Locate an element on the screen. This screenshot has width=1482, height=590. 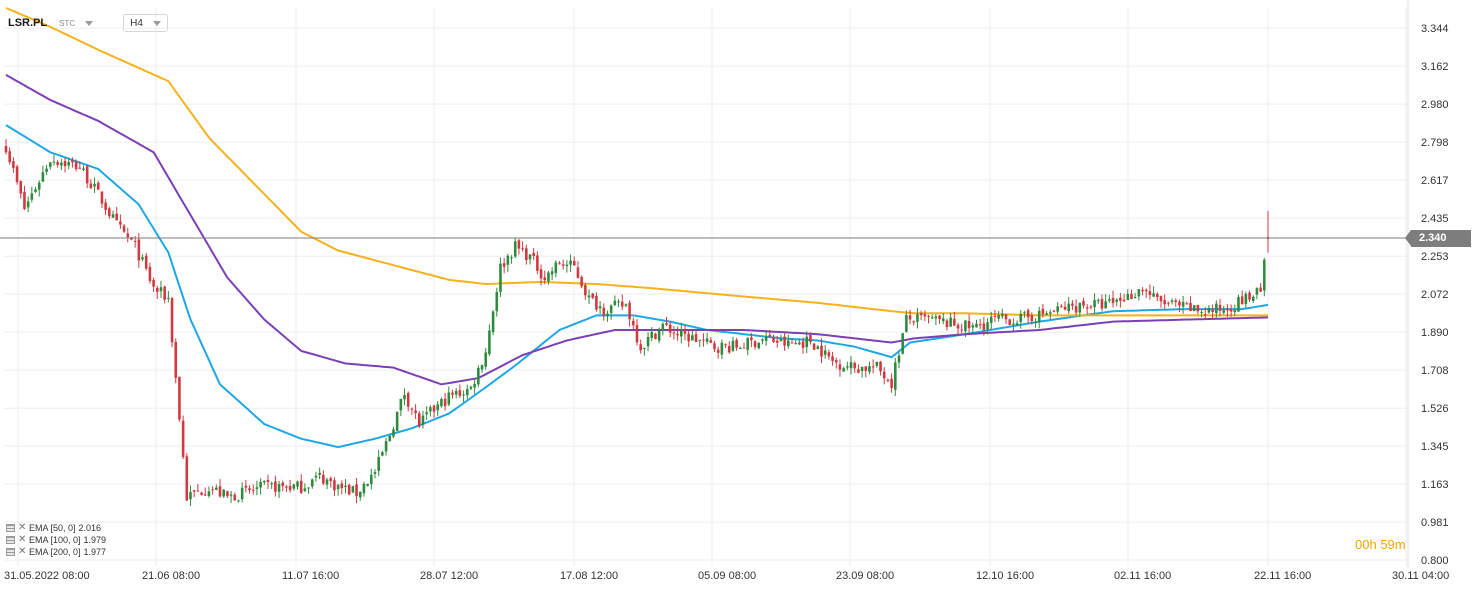
symbol-dropdown-icon is located at coordinates (89, 23).